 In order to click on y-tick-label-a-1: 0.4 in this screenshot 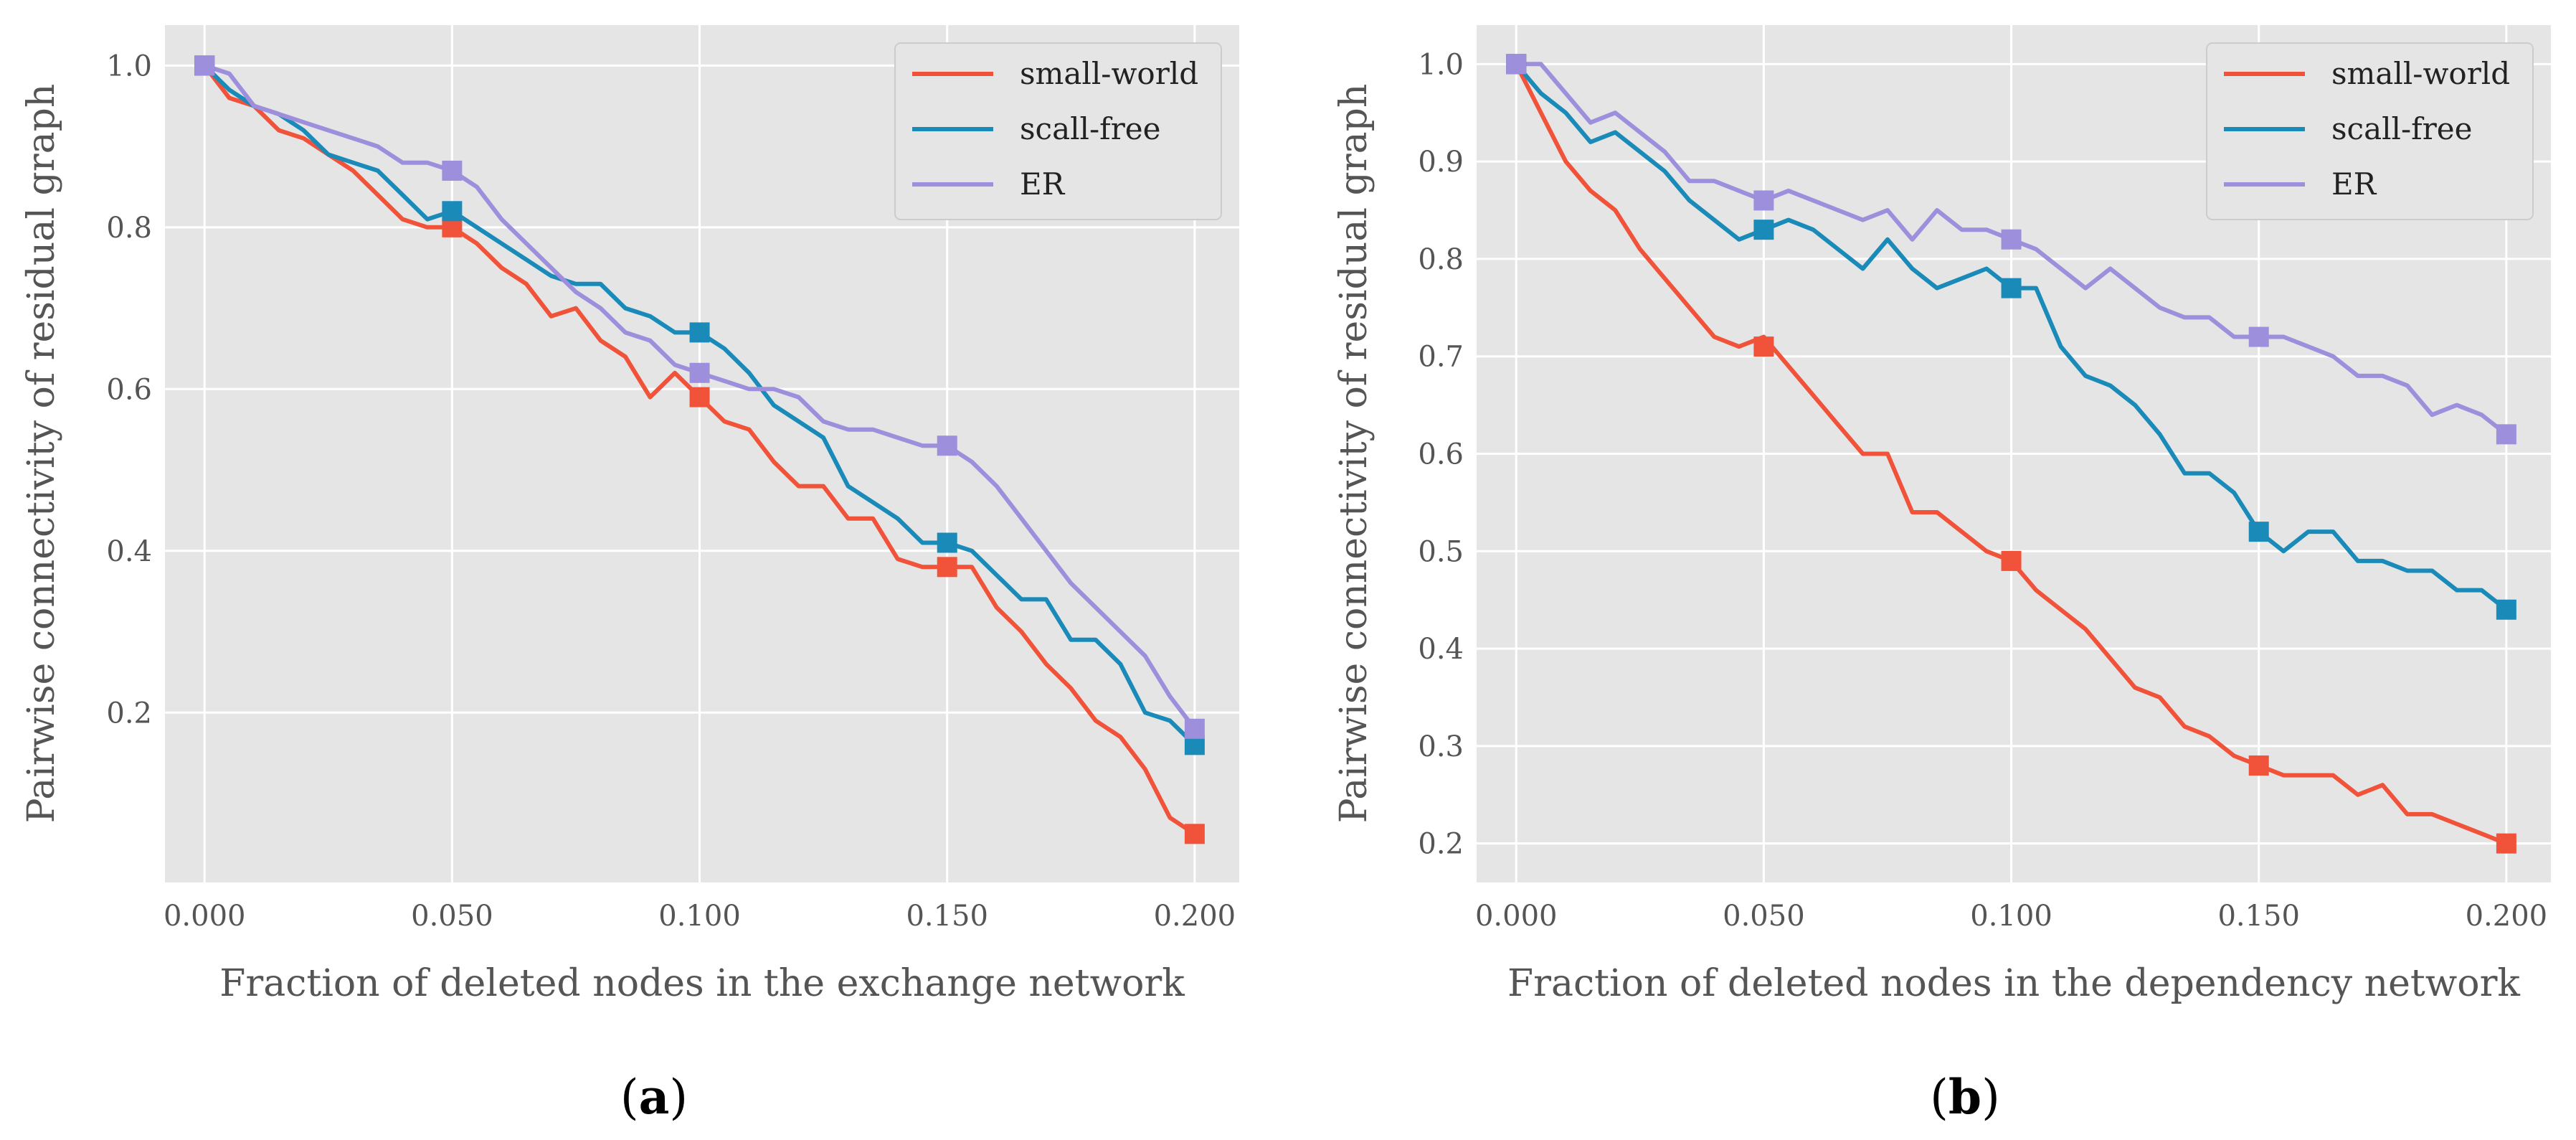, I will do `click(129, 551)`.